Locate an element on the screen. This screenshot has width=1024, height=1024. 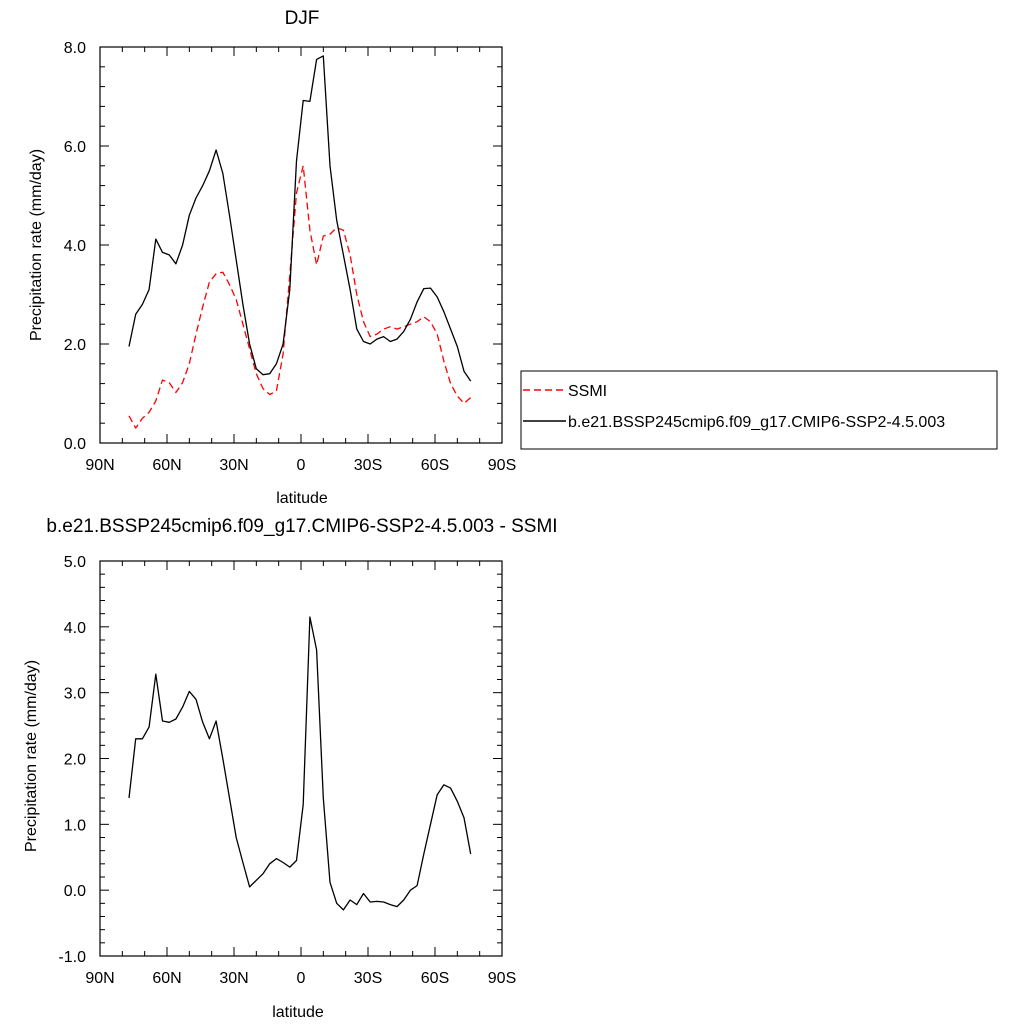
bottom-y-tick-label: -1.0 is located at coordinates (72, 957).